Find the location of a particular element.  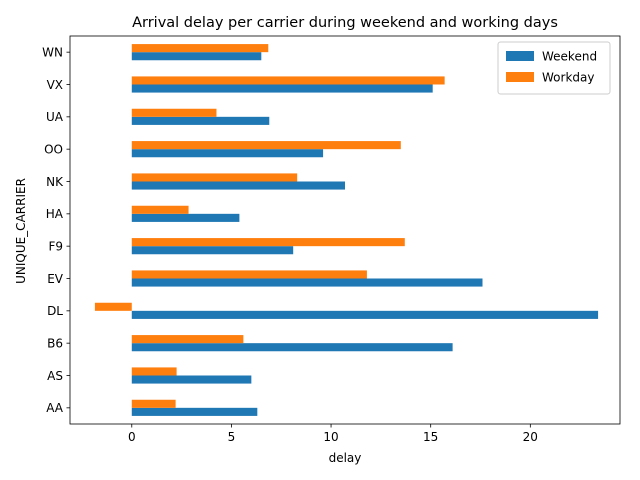

bar-workday-ua is located at coordinates (174, 112).